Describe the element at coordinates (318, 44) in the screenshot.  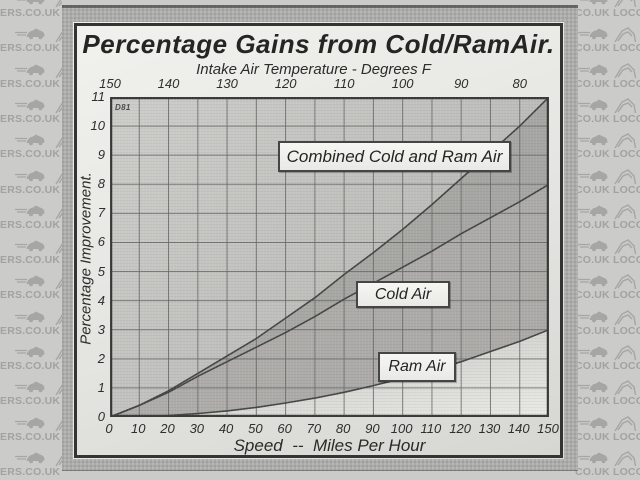
I see `chart-title: Percentage Gains from Cold/RamAir.` at that location.